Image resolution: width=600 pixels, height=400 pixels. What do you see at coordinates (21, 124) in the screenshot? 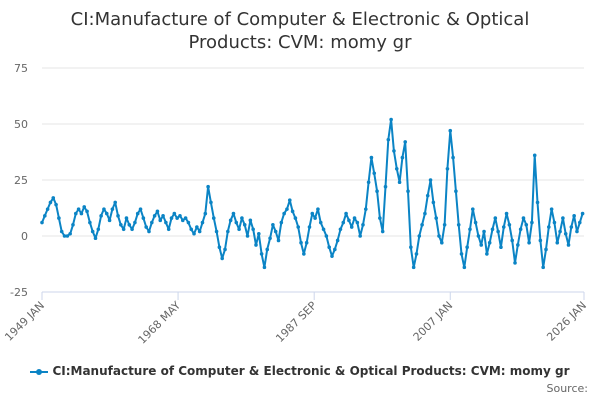
I see `y-tick-label: 50` at bounding box center [21, 124].